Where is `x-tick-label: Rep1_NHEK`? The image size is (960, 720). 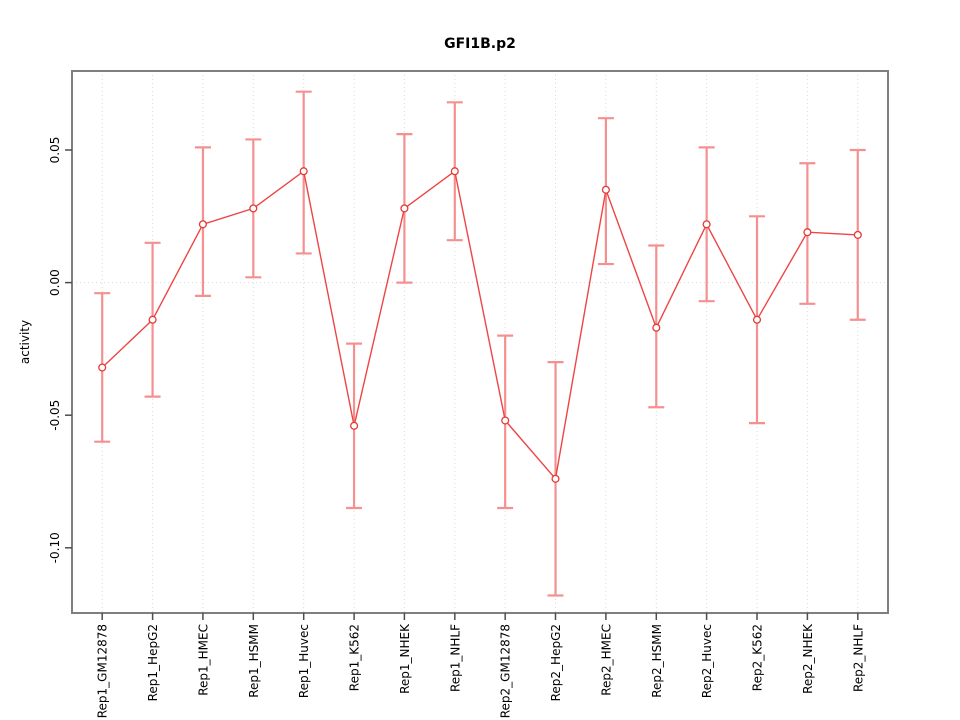 x-tick-label: Rep1_NHEK is located at coordinates (405, 658).